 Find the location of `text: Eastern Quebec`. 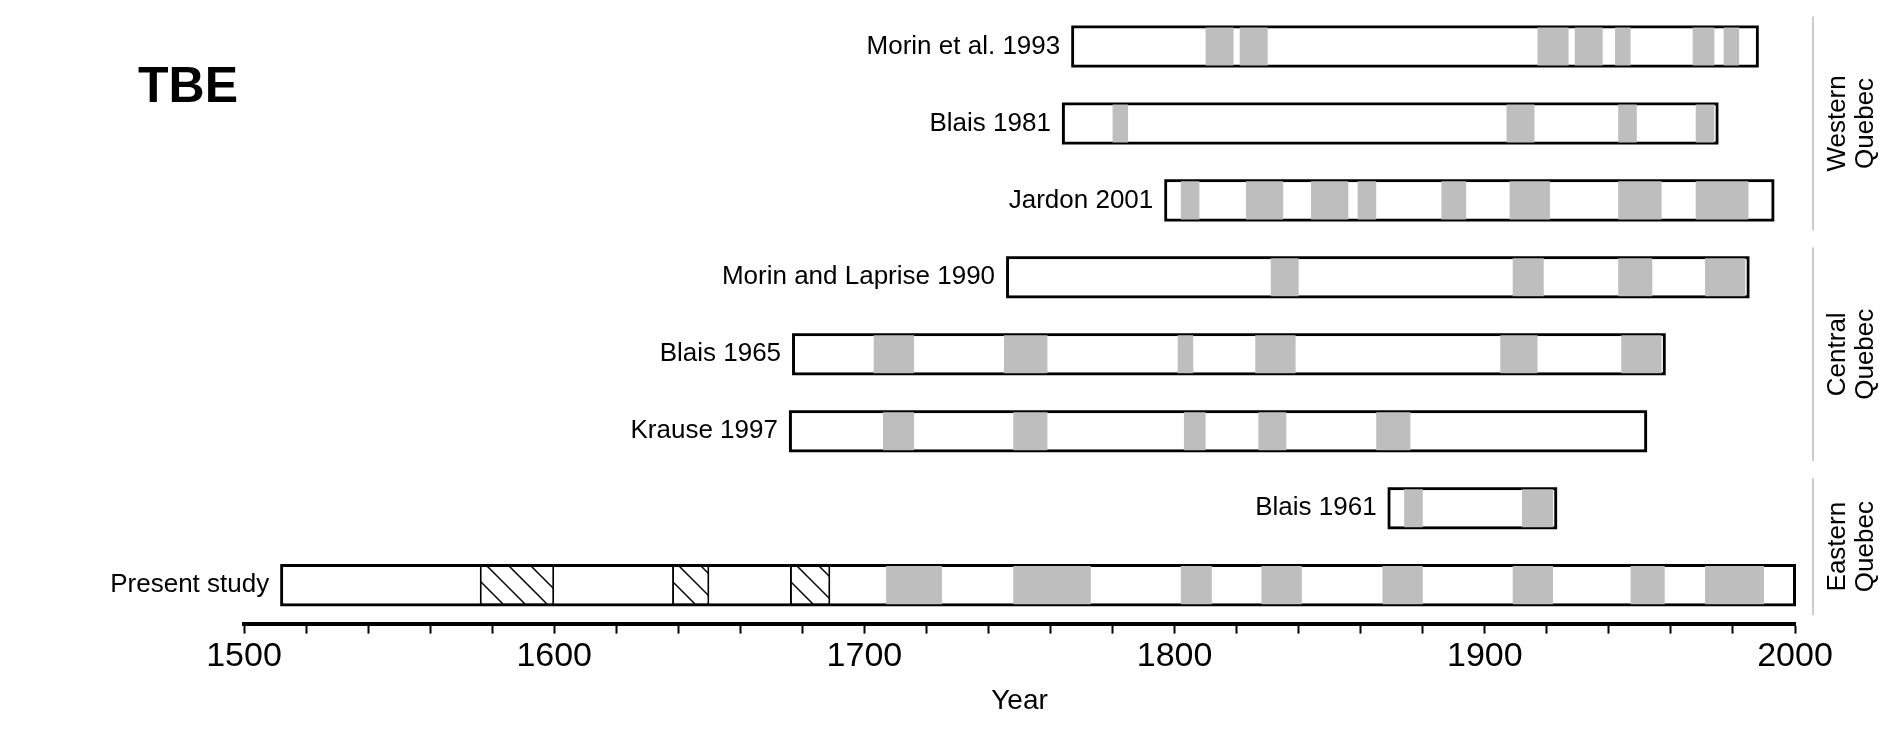

text: Eastern Quebec is located at coordinates (1850, 547).